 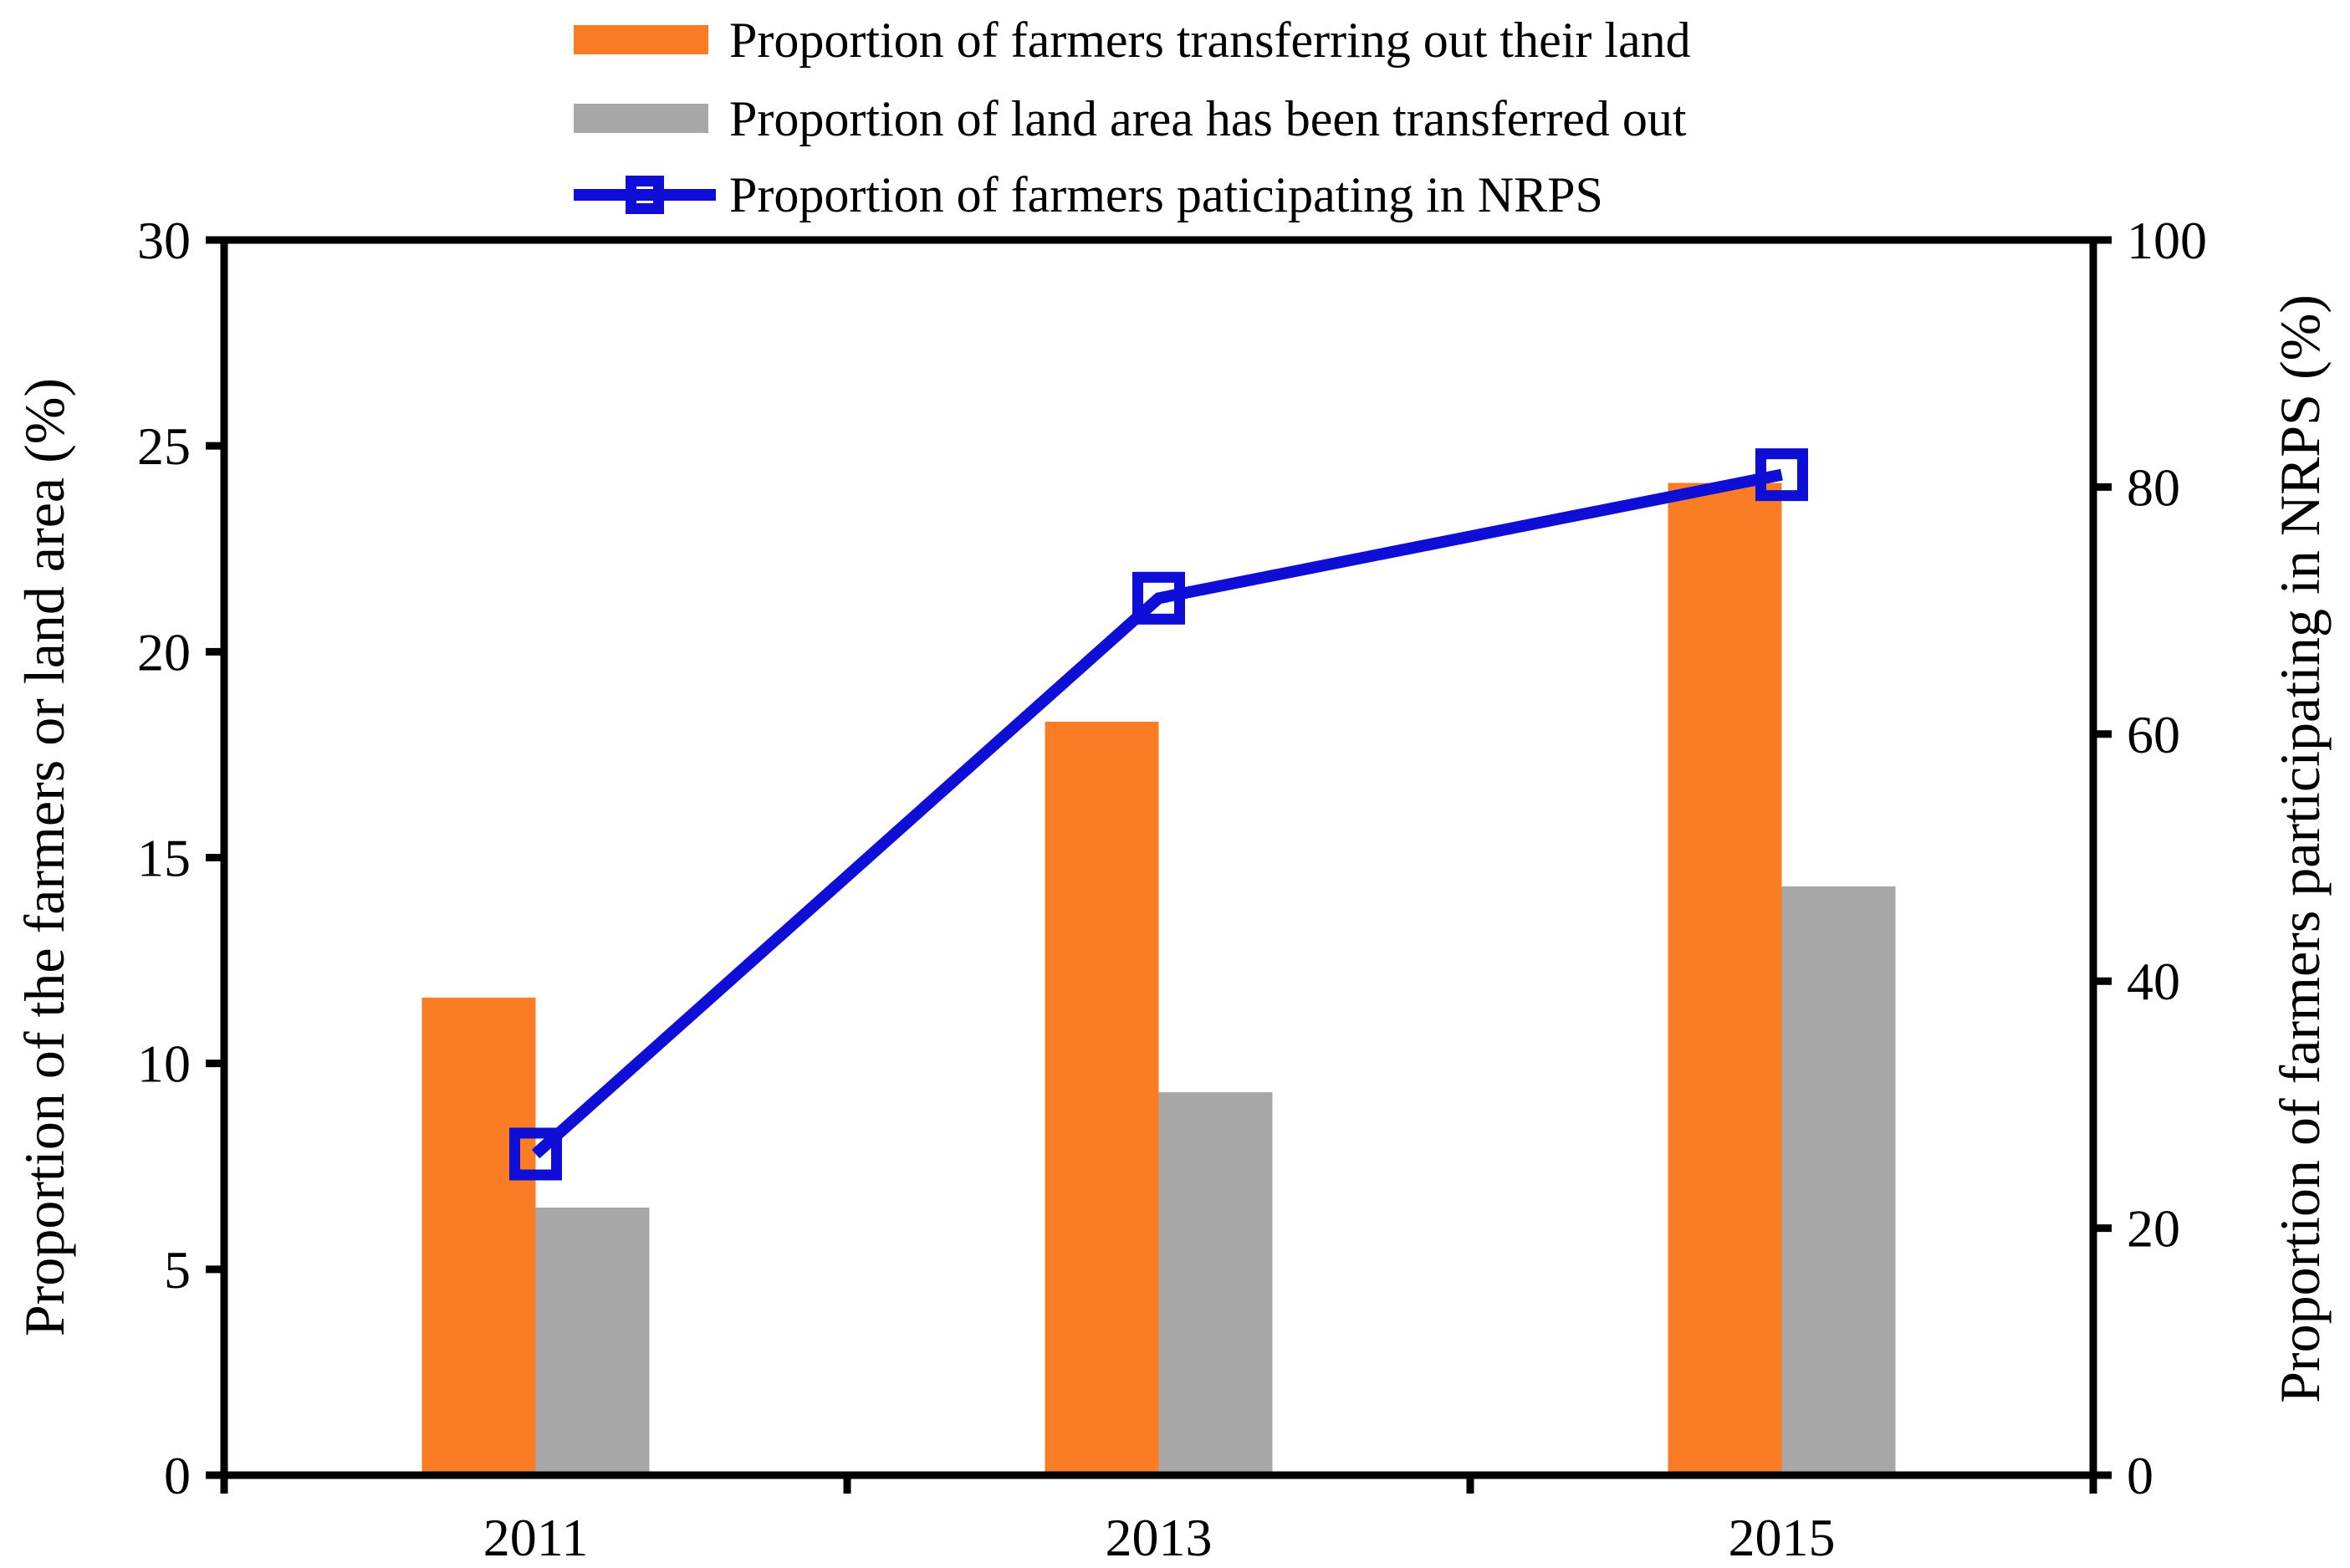 What do you see at coordinates (1102, 1098) in the screenshot?
I see `bar-farmers-transferring-2013` at bounding box center [1102, 1098].